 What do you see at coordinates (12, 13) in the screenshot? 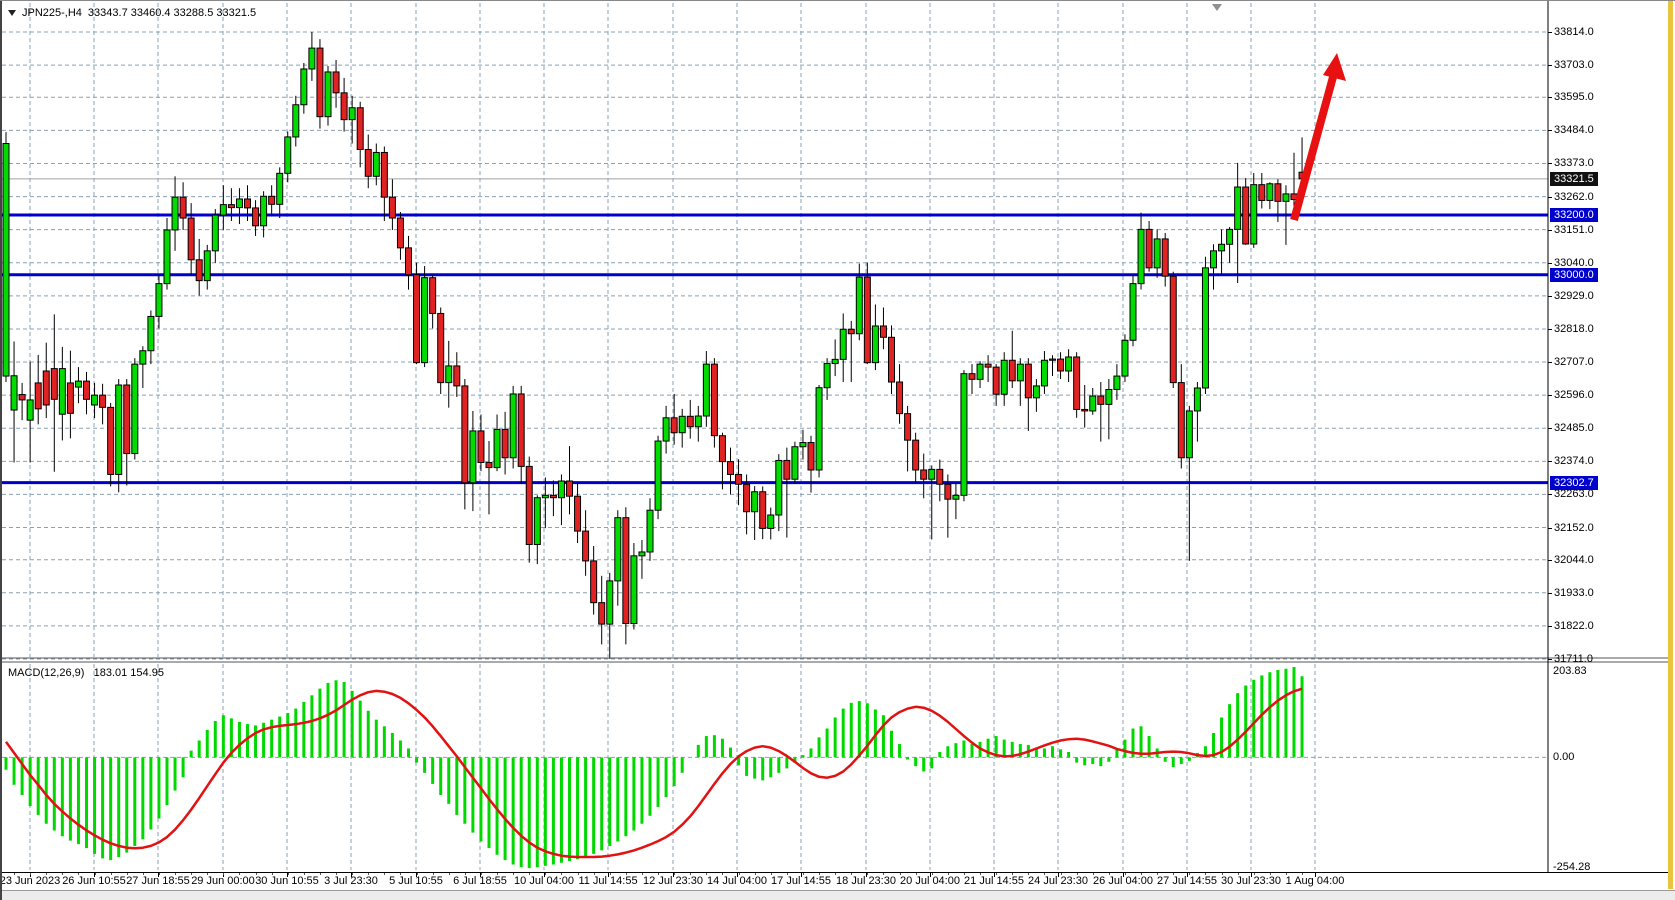
I see `symbol-dropdown-icon` at bounding box center [12, 13].